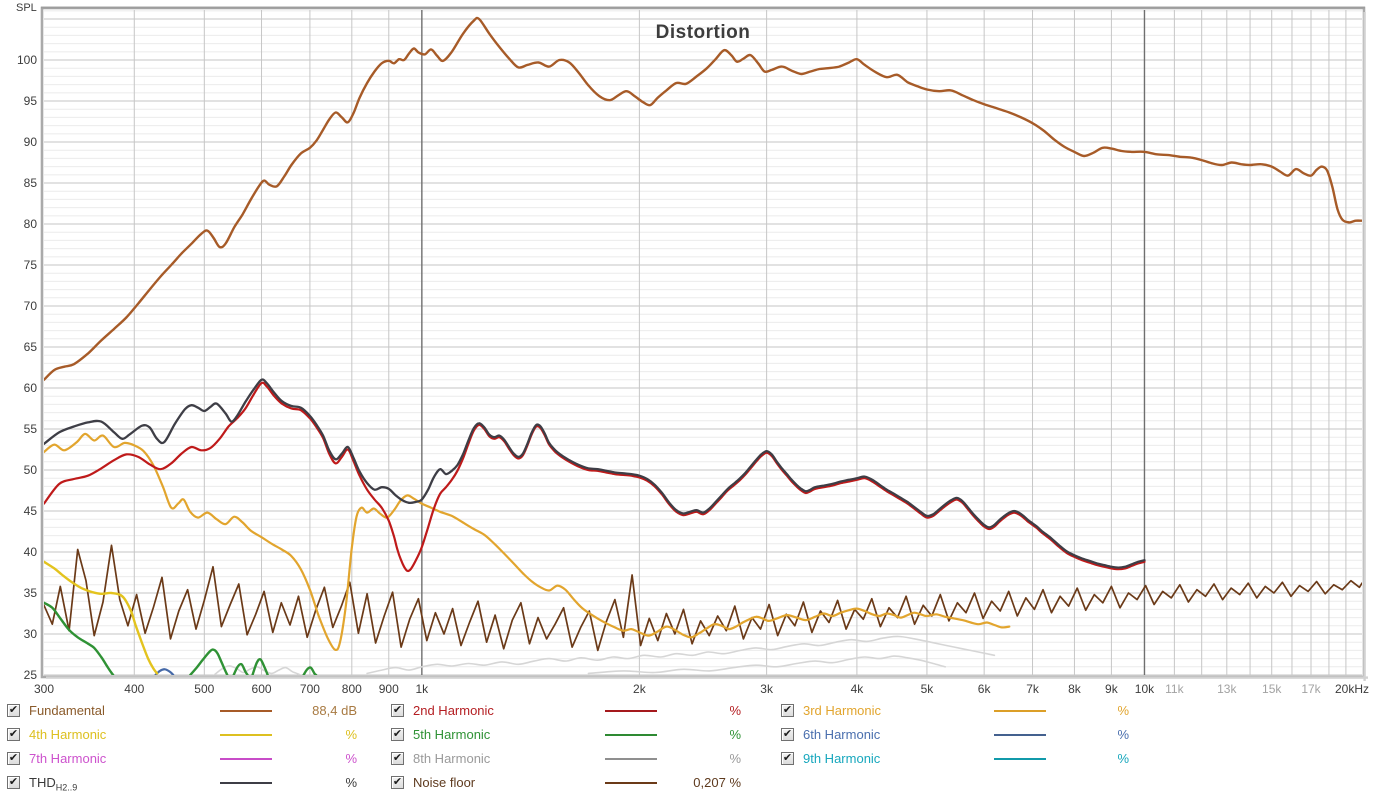 Image resolution: width=1385 pixels, height=798 pixels. I want to click on x-tick-label: 6k, so click(985, 689).